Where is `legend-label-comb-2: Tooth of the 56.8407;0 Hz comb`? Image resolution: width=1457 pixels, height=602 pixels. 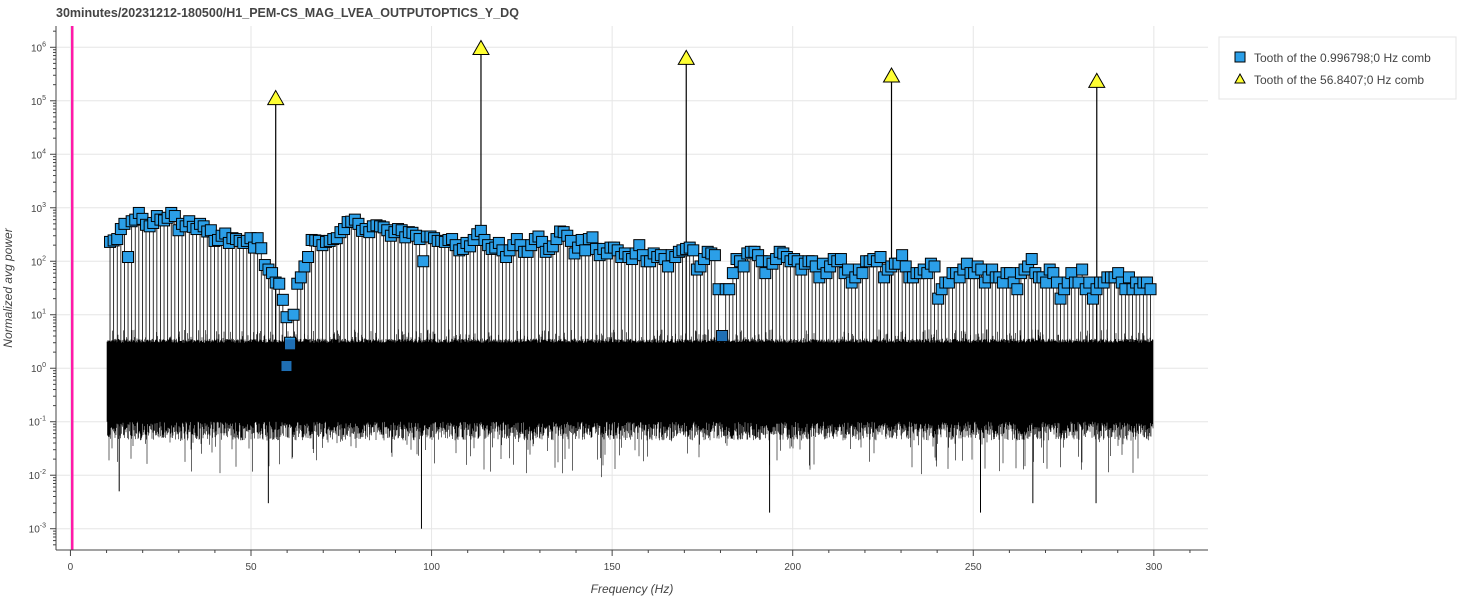
legend-label-comb-2: Tooth of the 56.8407;0 Hz comb is located at coordinates (1339, 80).